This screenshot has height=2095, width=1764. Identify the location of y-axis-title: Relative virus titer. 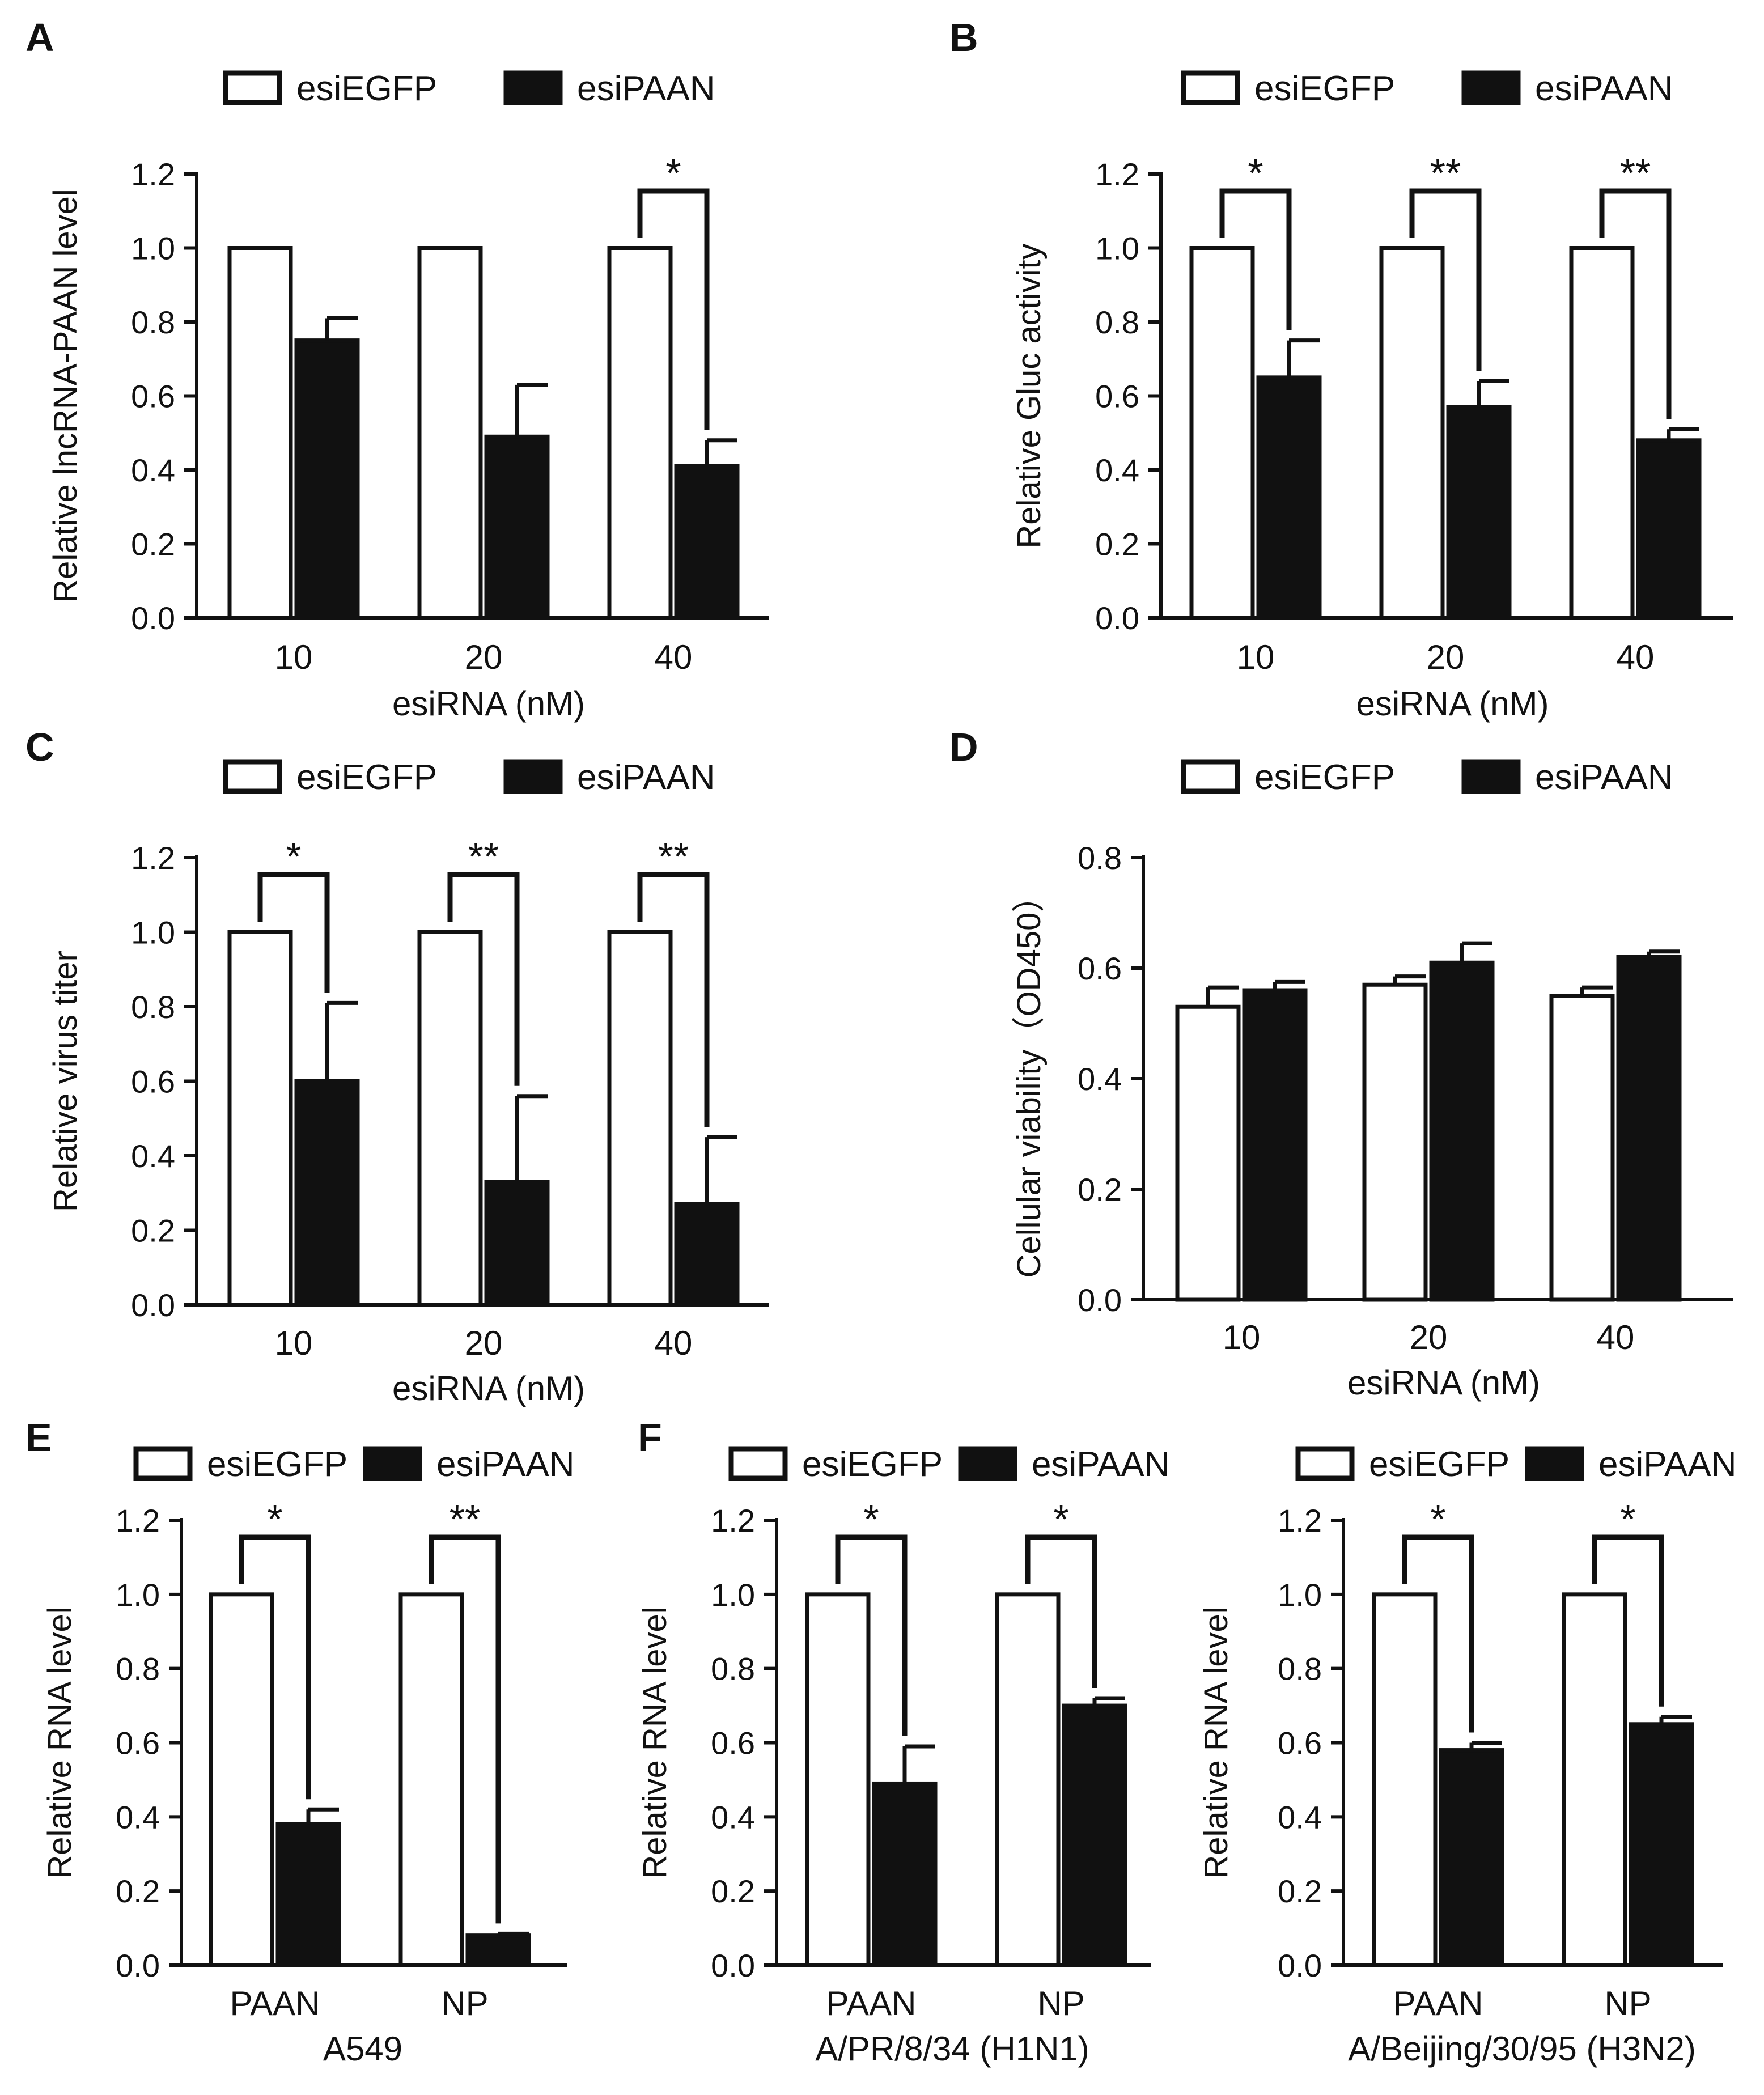
(65, 1081).